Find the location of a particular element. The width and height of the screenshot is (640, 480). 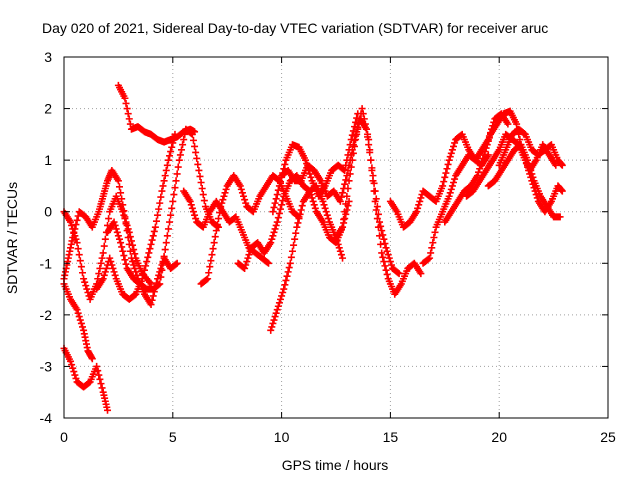

y-tick-label: -3 is located at coordinates (46, 366).